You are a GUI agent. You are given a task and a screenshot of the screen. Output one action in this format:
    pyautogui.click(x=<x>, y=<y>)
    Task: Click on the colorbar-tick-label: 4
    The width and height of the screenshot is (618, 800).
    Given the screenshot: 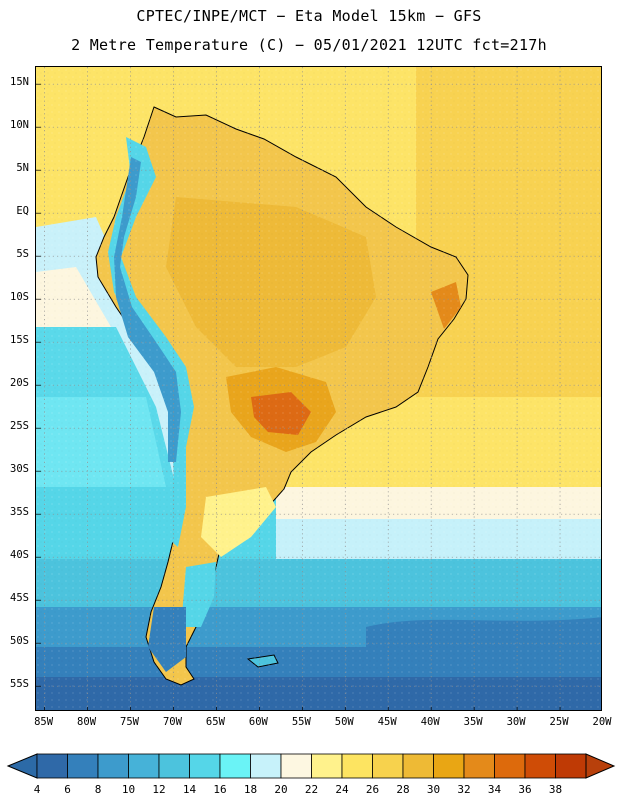 What is the action you would take?
    pyautogui.click(x=37, y=789)
    